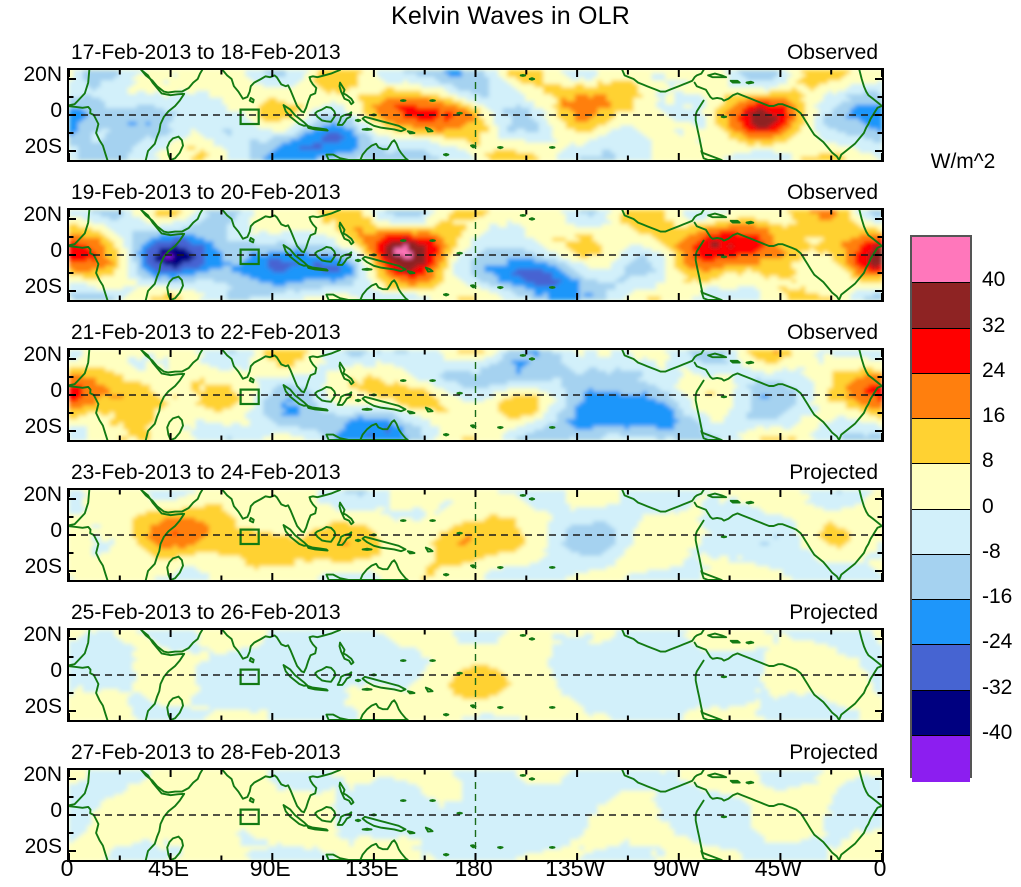 The height and width of the screenshot is (887, 1021). What do you see at coordinates (988, 461) in the screenshot?
I see `colorbar-tick-label: 8` at bounding box center [988, 461].